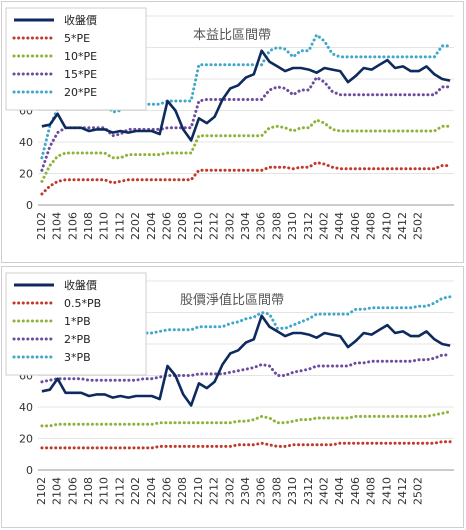  I want to click on legend: 收盤價 0.5*PB 1*PB 2*PB 3*PB, so click(76, 324).